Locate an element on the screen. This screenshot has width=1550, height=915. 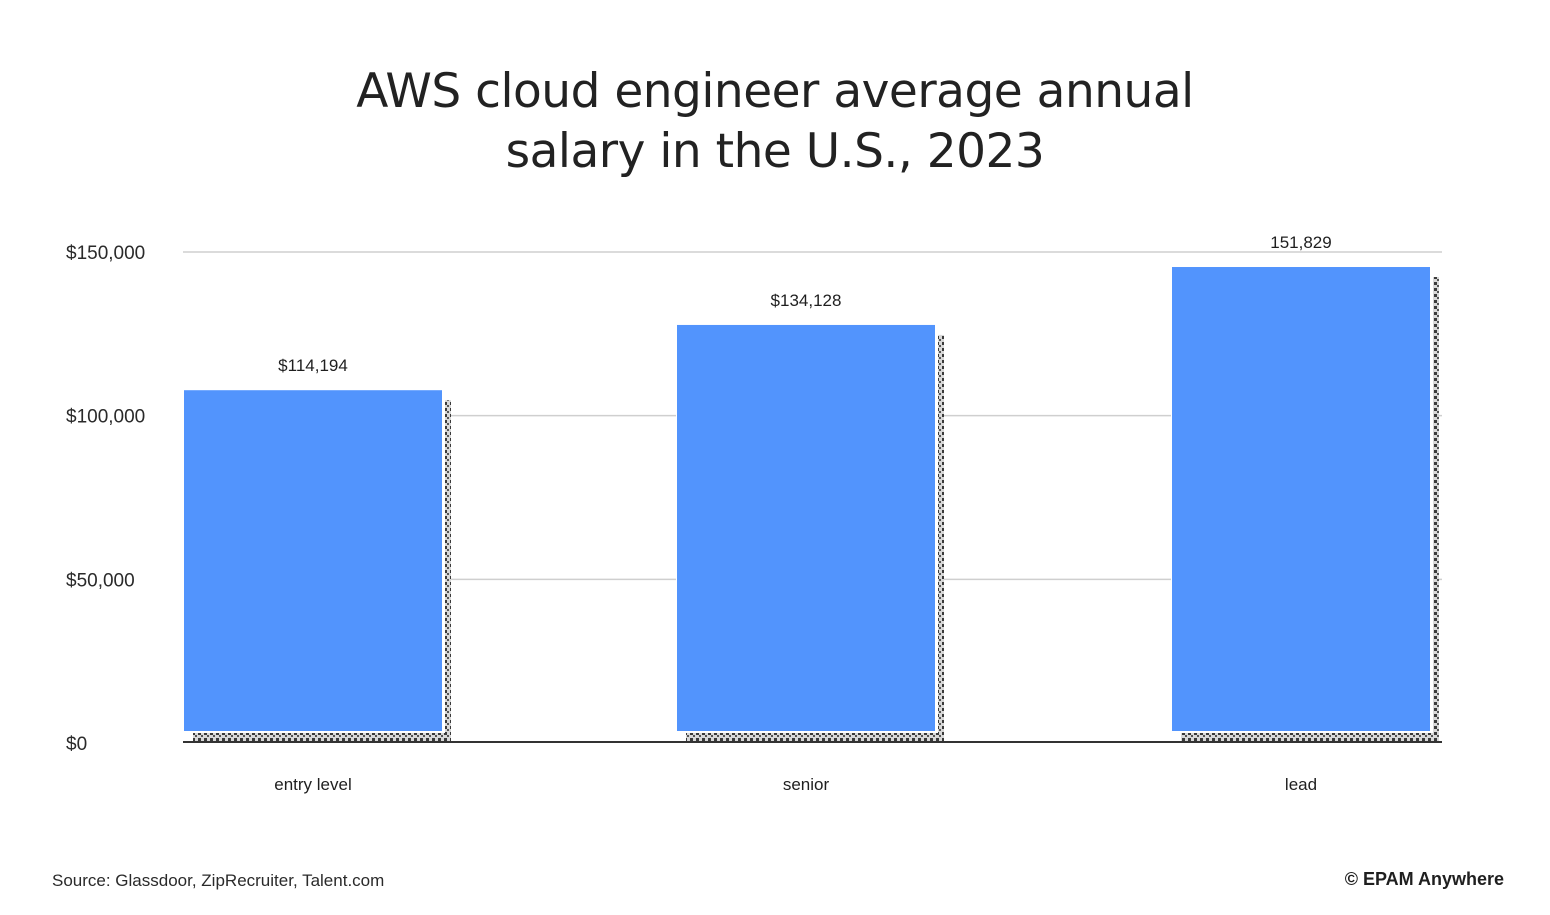
x-tick-label: senior is located at coordinates (806, 784).